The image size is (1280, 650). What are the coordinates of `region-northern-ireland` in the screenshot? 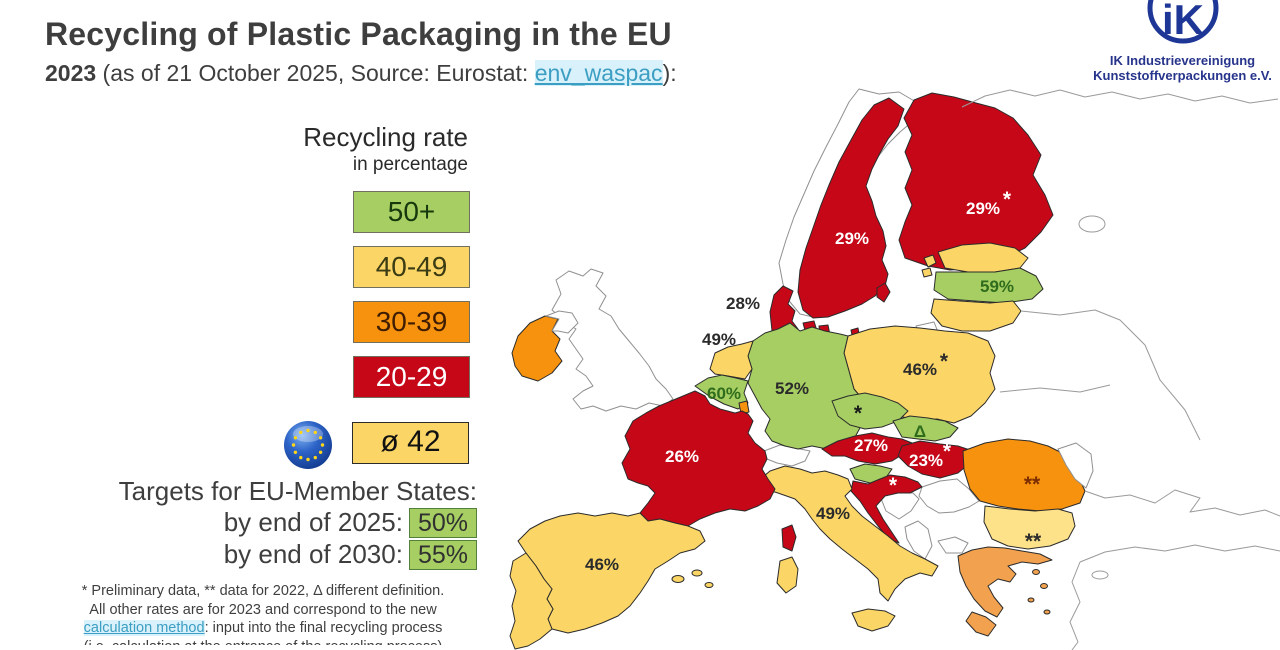 It's located at (562, 322).